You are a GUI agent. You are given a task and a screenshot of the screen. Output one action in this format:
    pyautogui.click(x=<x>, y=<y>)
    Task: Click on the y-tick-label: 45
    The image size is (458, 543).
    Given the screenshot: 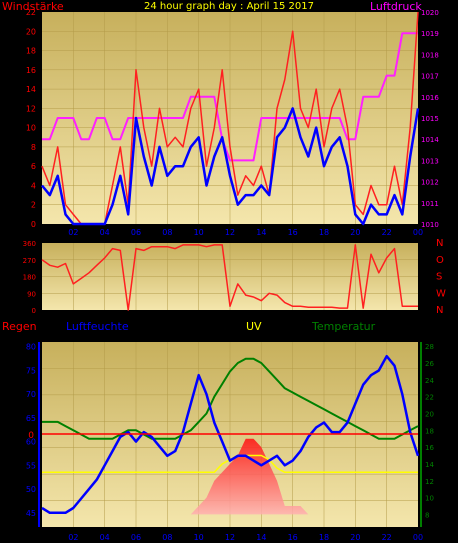 What is the action you would take?
    pyautogui.click(x=31, y=513)
    